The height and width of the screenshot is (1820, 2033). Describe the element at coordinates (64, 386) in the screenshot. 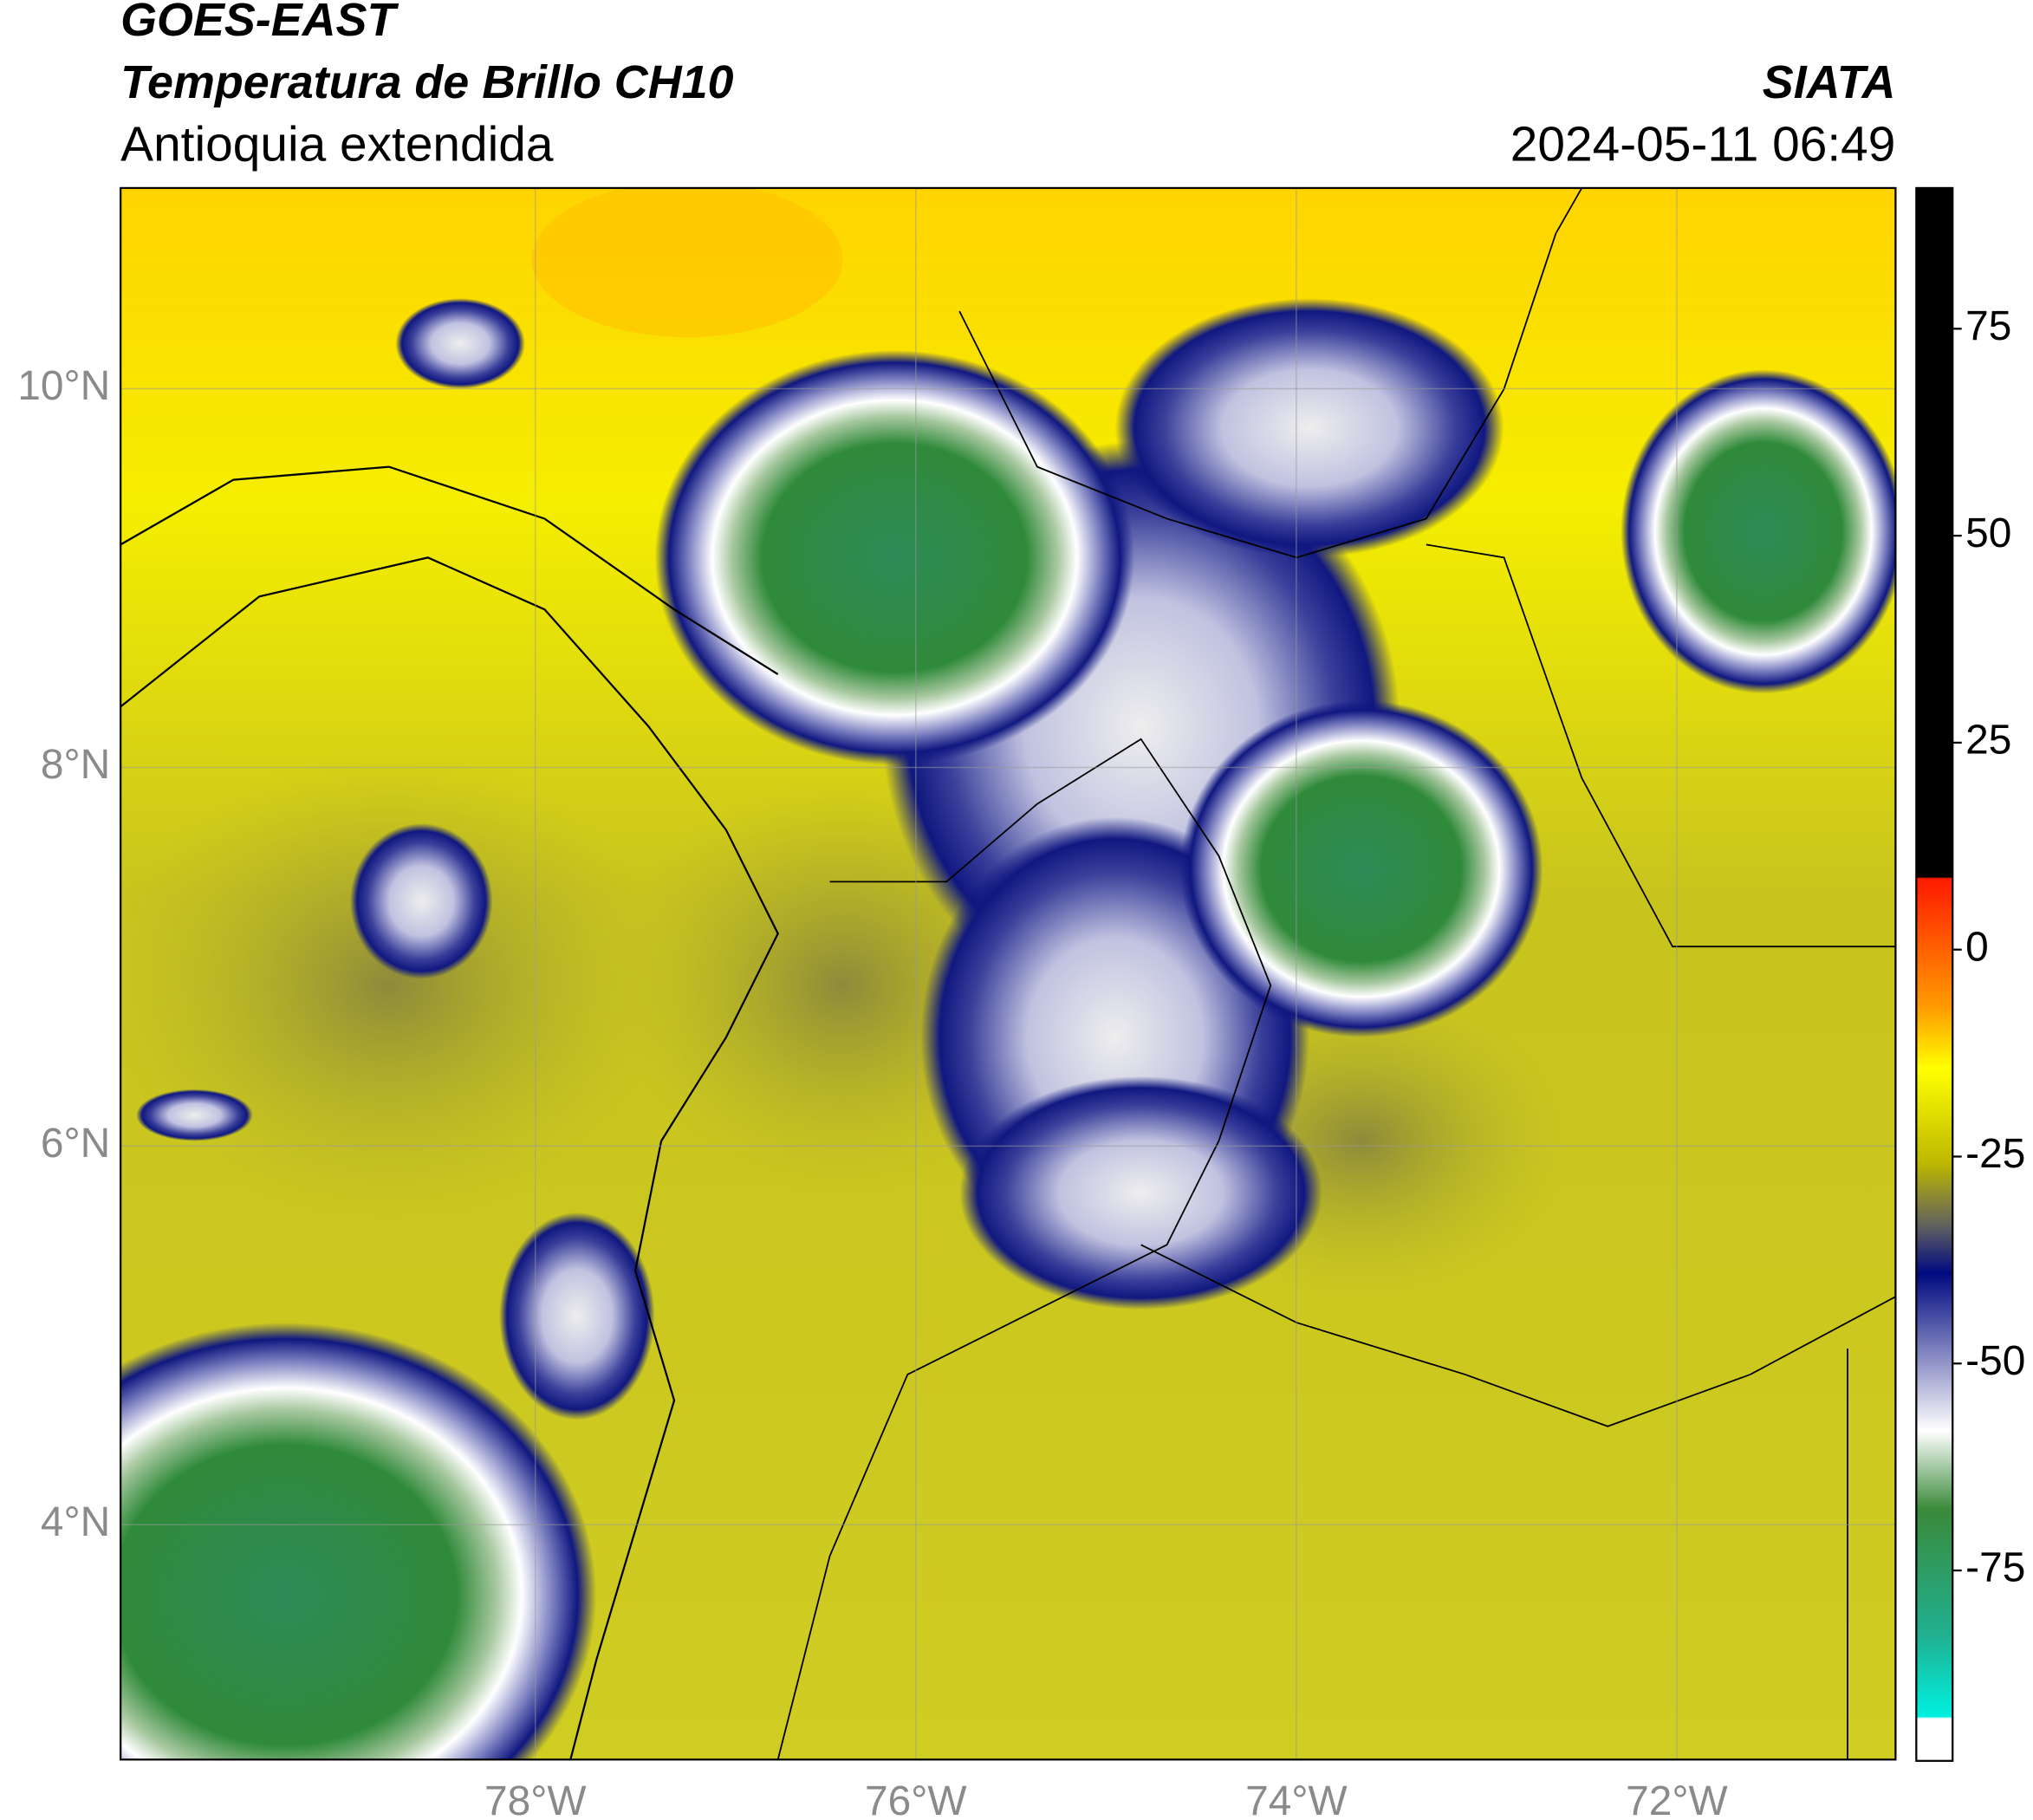

I see `lat-tick-label: 10°N` at that location.